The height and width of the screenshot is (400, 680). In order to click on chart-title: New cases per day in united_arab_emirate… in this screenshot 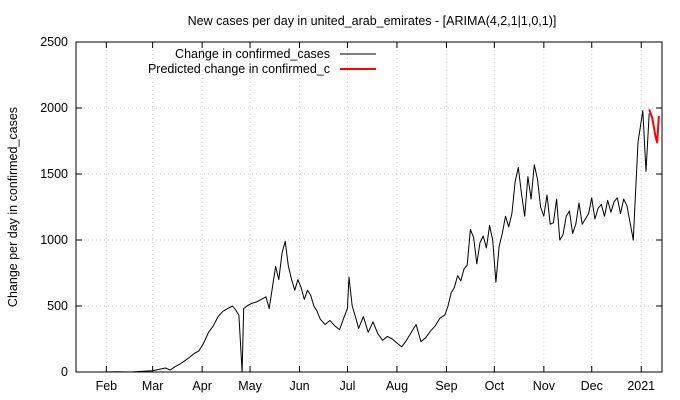, I will do `click(372, 21)`.